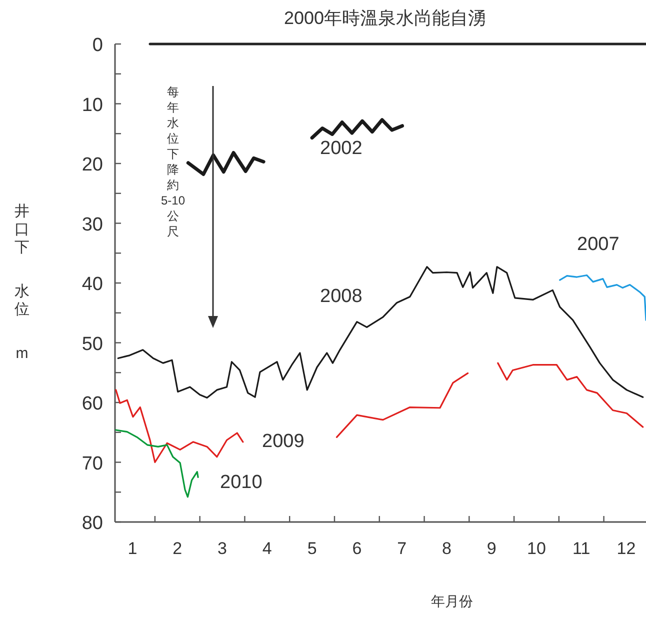  I want to click on x-tick-label: 12, so click(626, 548).